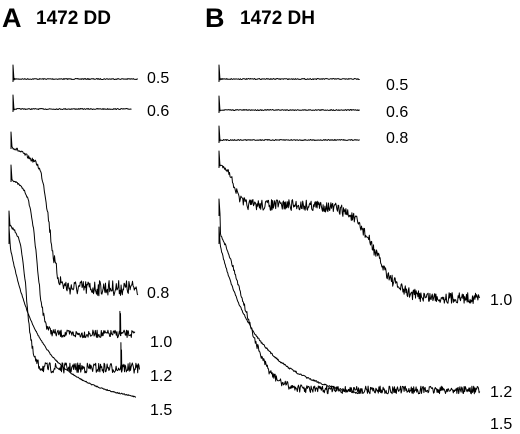 This screenshot has height=434, width=520. What do you see at coordinates (158, 111) in the screenshot?
I see `trace-label-a-0-6: 0.6` at bounding box center [158, 111].